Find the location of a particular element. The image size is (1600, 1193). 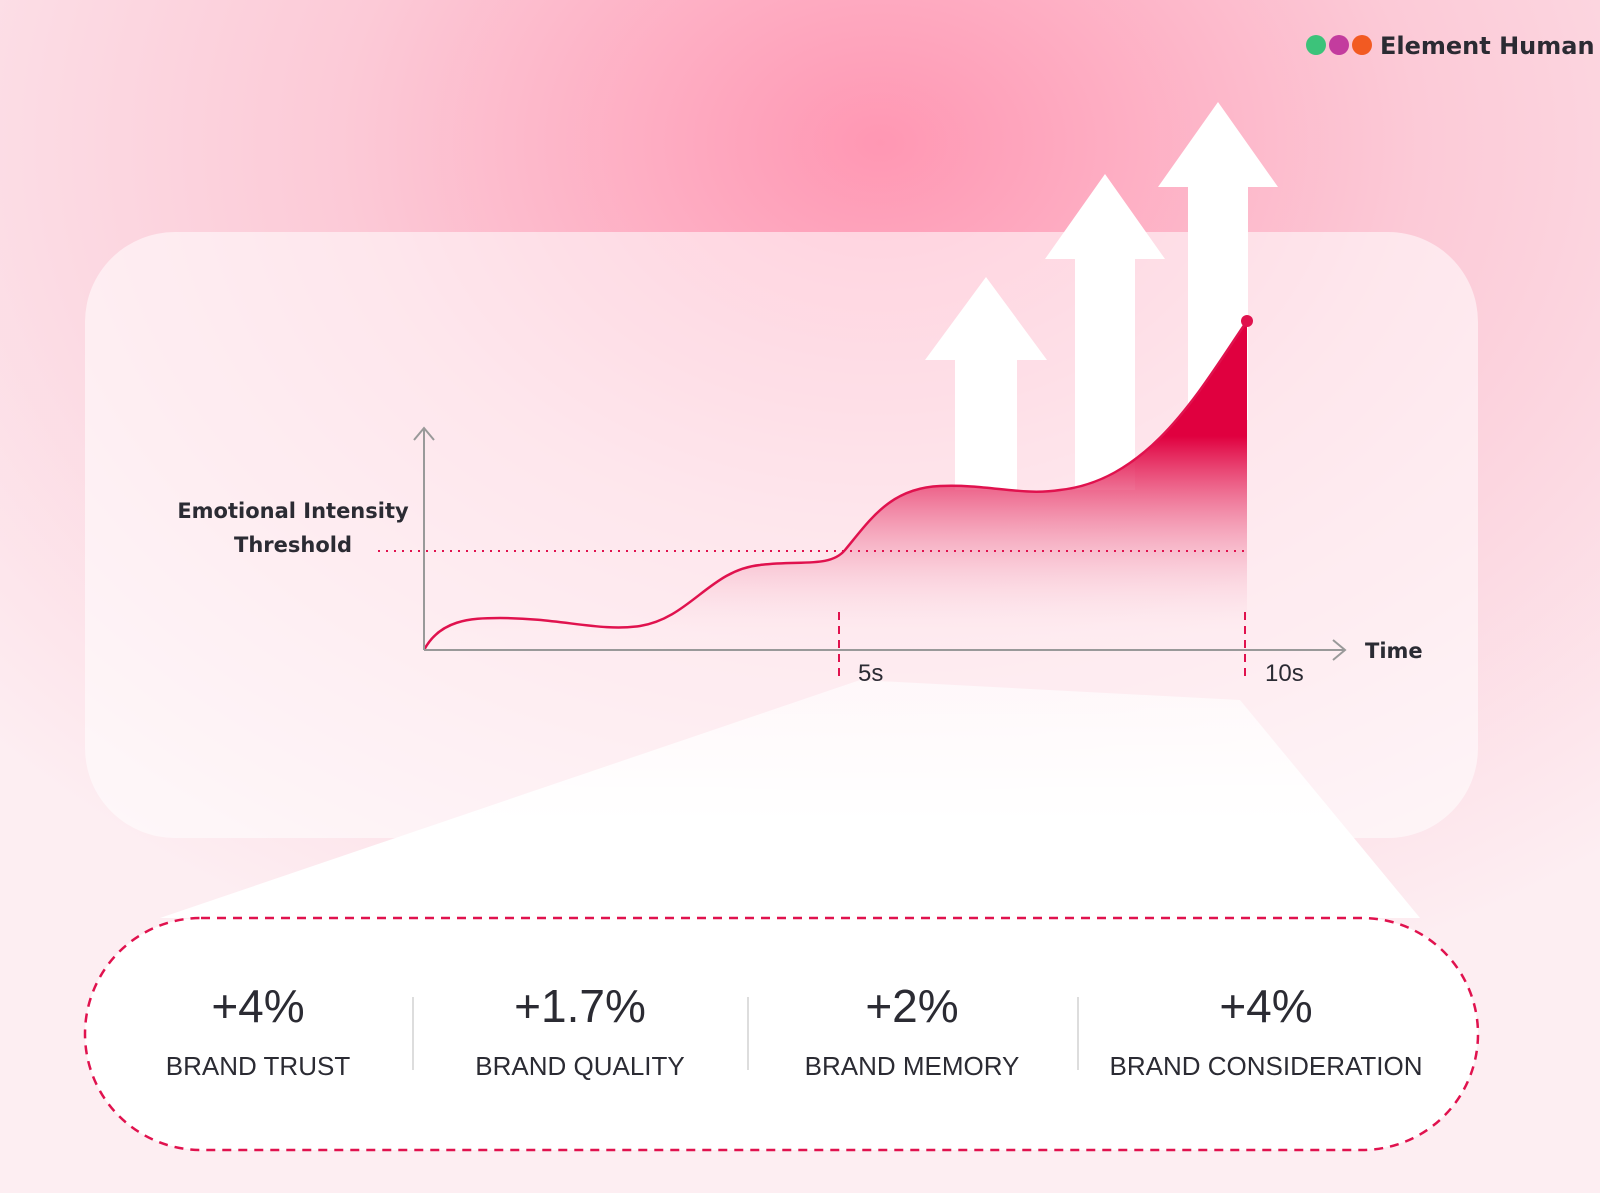

stat-label: BRAND QUALITY is located at coordinates (580, 1066).